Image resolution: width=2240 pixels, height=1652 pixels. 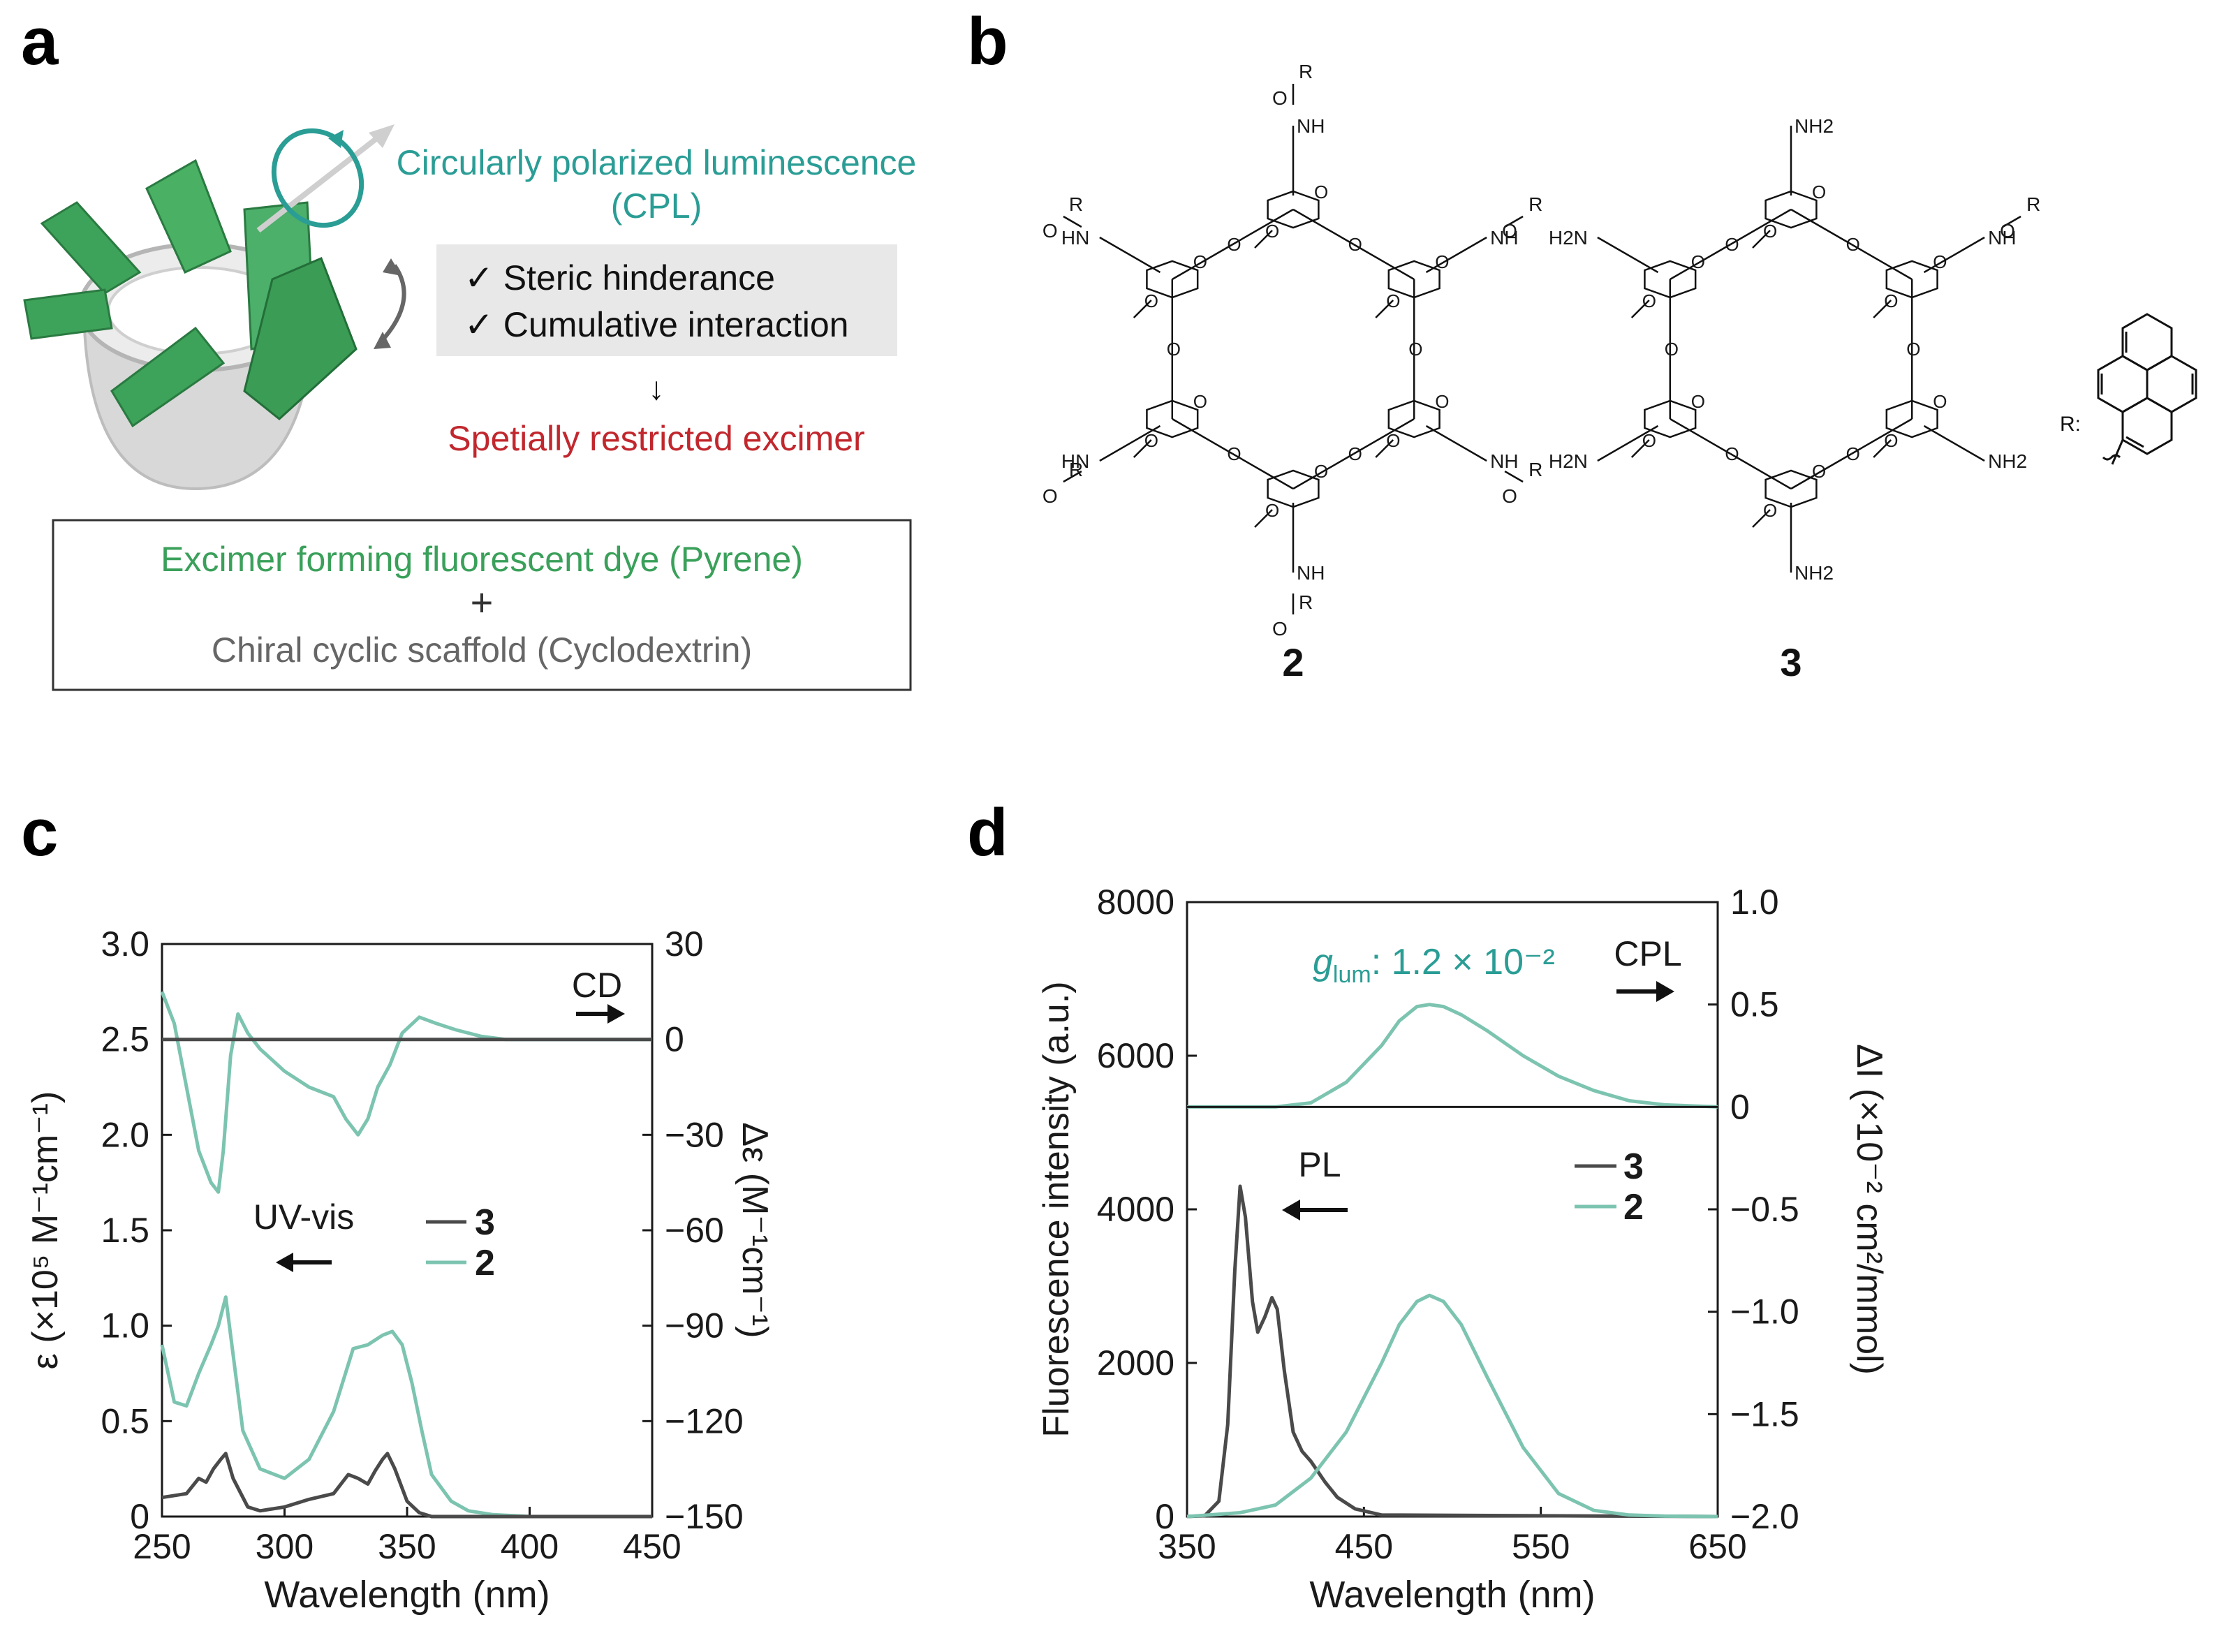 I want to click on amine-group: NH2, so click(x=1814, y=126).